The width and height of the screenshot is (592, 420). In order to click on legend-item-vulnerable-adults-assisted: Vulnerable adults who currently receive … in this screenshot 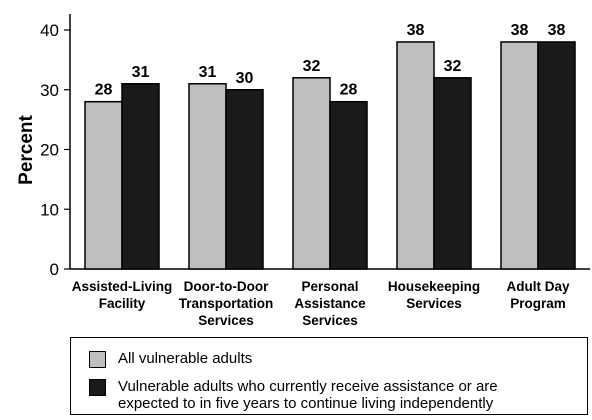, I will do `click(293, 395)`.